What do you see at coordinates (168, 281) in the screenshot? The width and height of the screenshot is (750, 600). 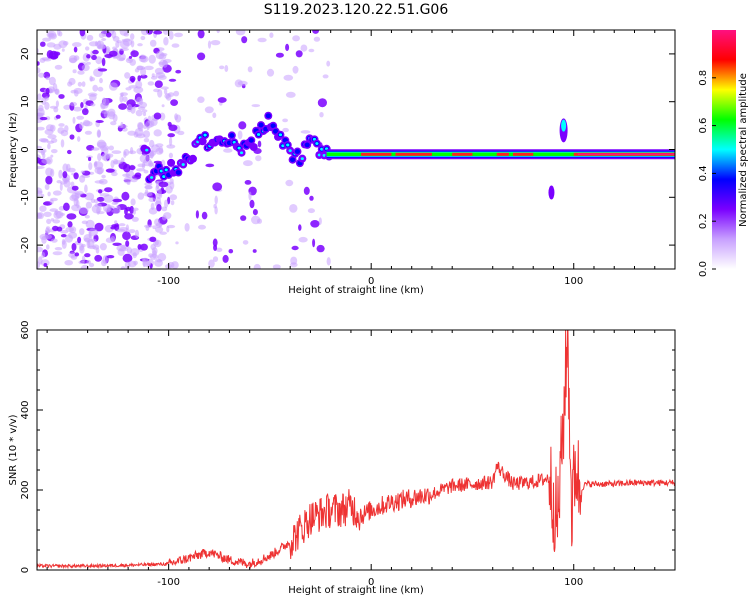 I see `x-tick-label: -100` at bounding box center [168, 281].